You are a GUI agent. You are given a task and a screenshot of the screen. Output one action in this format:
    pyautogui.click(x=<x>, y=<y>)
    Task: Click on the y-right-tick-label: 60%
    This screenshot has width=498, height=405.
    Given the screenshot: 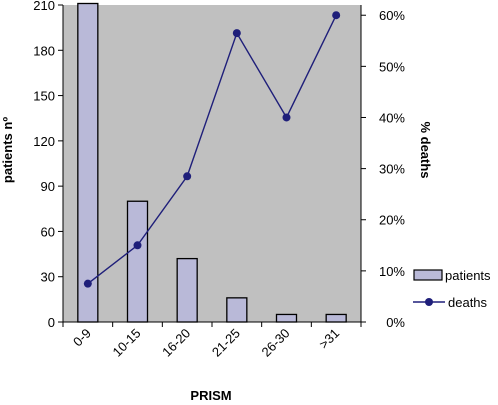 What is the action you would take?
    pyautogui.click(x=392, y=15)
    